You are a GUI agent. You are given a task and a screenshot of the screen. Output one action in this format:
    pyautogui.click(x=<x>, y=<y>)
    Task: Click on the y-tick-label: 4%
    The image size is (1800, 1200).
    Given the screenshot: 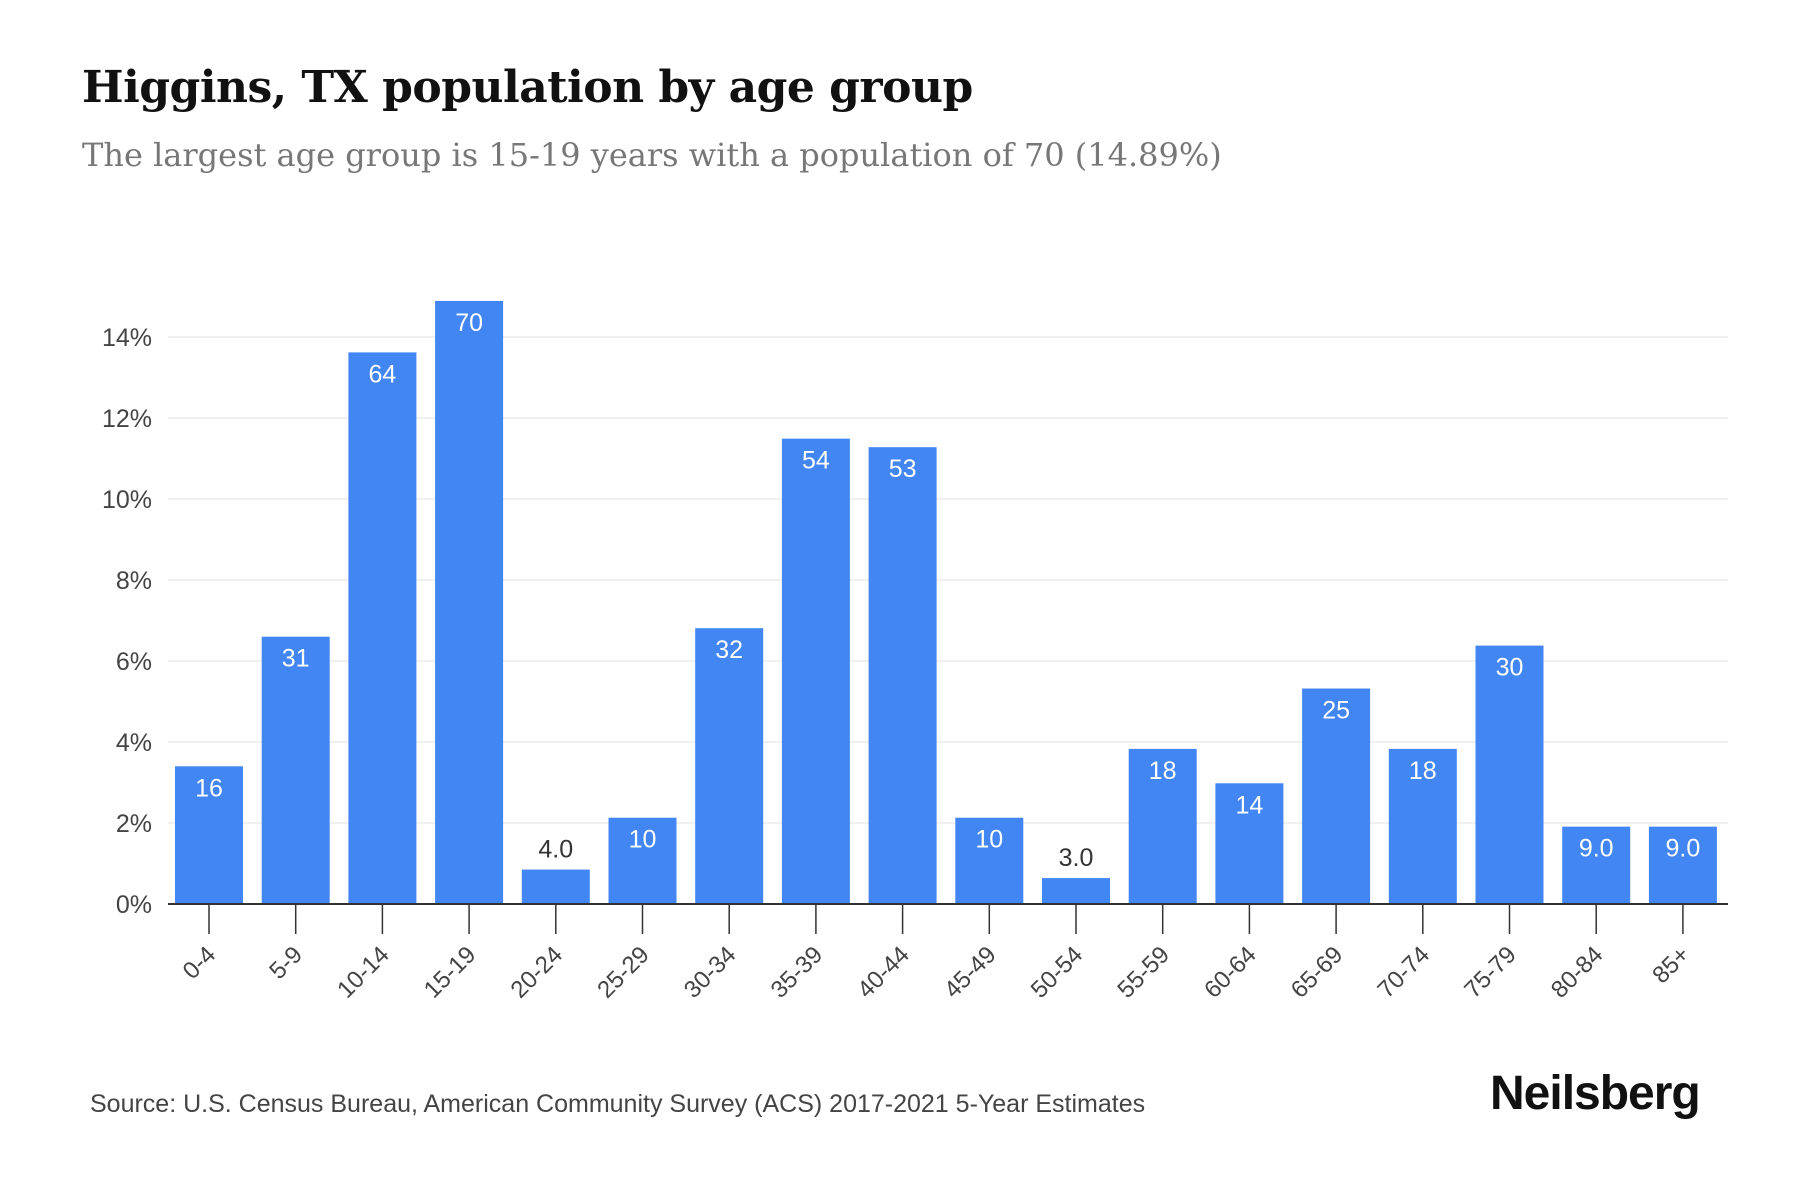 What is the action you would take?
    pyautogui.click(x=134, y=743)
    